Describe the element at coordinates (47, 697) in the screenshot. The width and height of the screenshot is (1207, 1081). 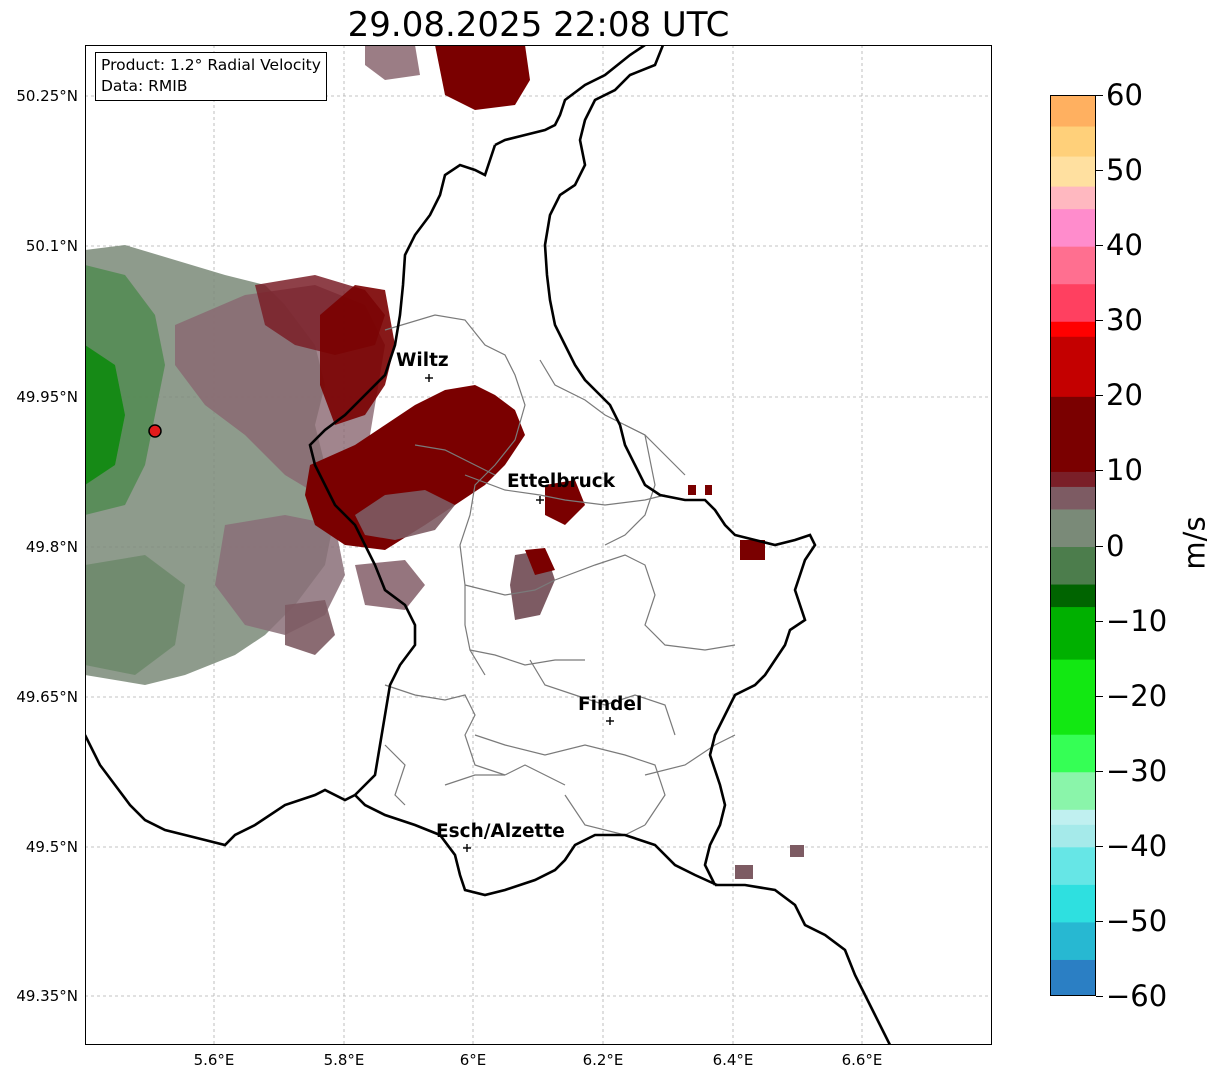
I see `lat-tick-label: 49.65°N` at that location.